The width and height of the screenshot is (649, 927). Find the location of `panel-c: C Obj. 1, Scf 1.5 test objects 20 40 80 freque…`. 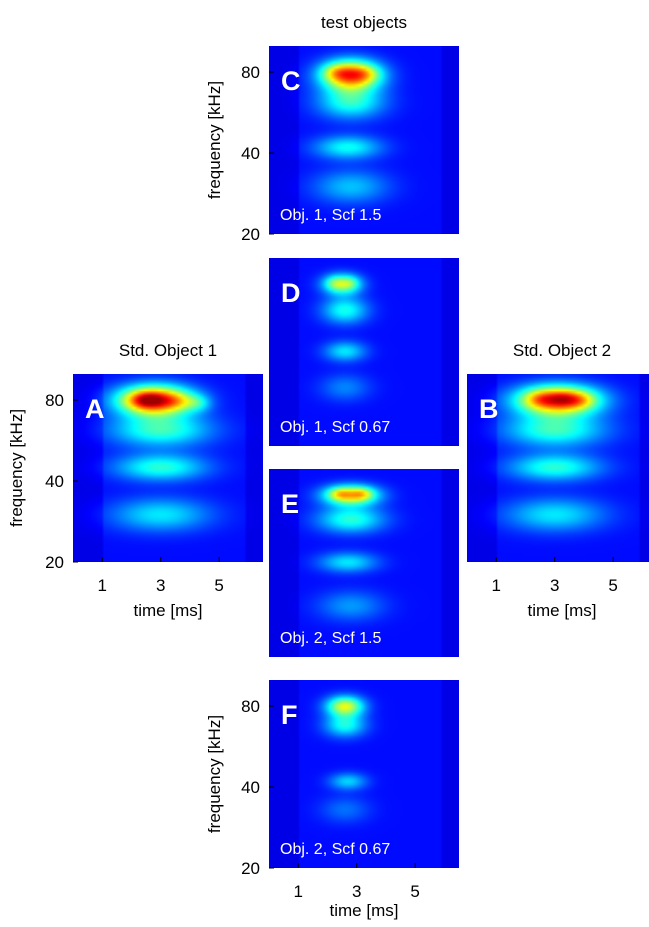

panel-c: C Obj. 1, Scf 1.5 test objects 20 40 80 freque… is located at coordinates (332, 128).